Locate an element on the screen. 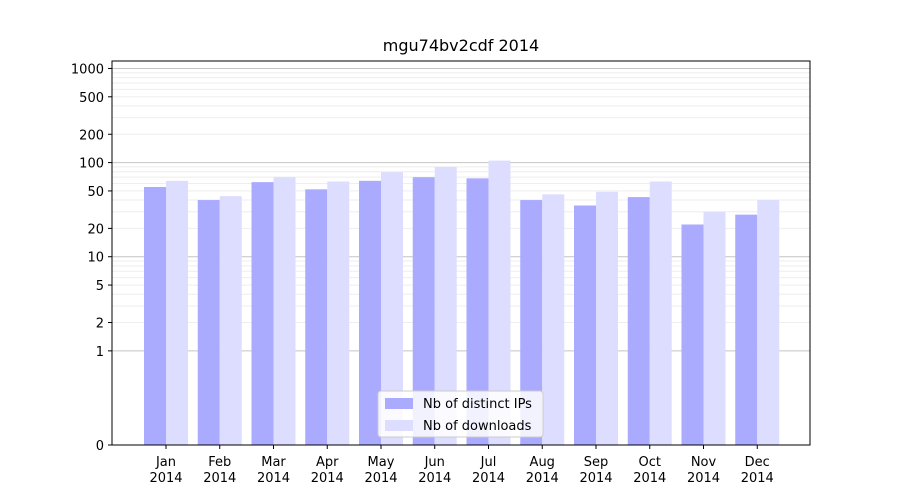 Image resolution: width=900 pixels, height=504 pixels. x-tick-label-month: Jul is located at coordinates (488, 462).